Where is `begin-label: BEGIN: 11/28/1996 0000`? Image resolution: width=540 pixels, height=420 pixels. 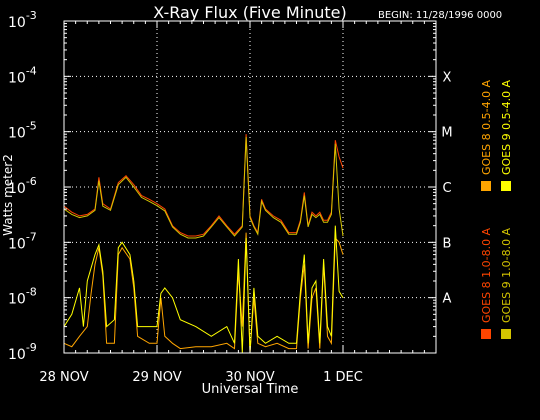 begin-label: BEGIN: 11/28/1996 0000 is located at coordinates (440, 15).